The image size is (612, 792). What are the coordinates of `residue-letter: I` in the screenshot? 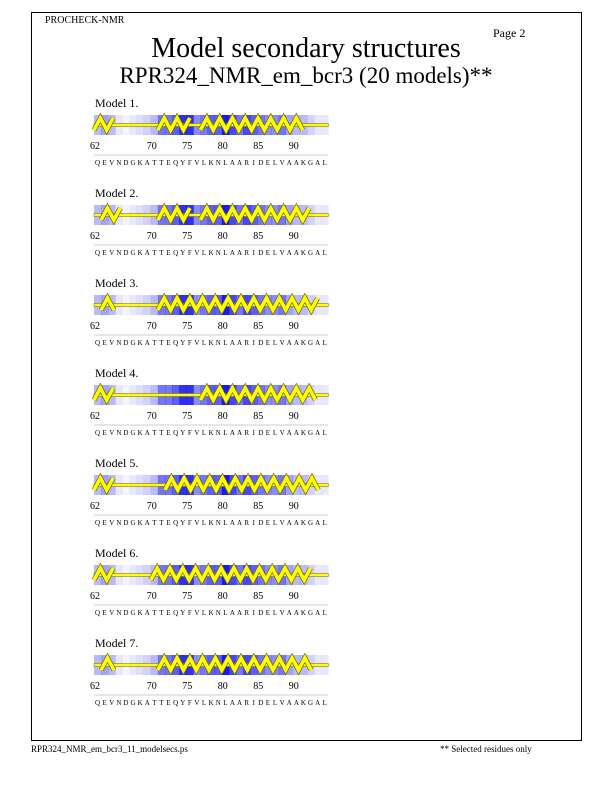 It's located at (254, 433).